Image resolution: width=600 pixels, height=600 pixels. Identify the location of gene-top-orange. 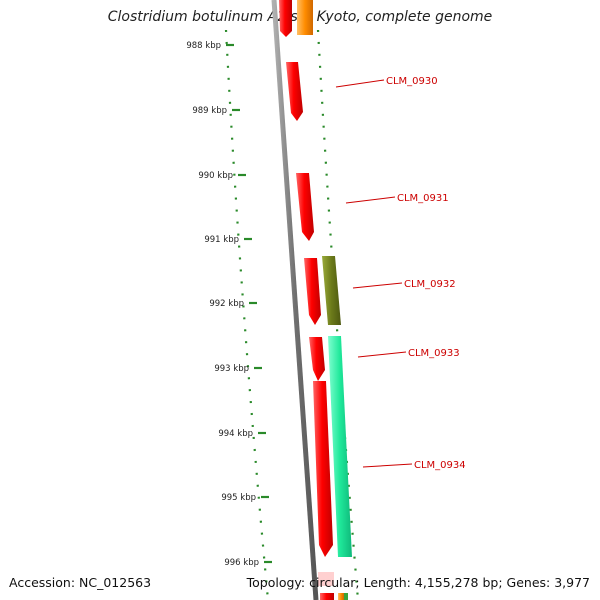
(305, 17).